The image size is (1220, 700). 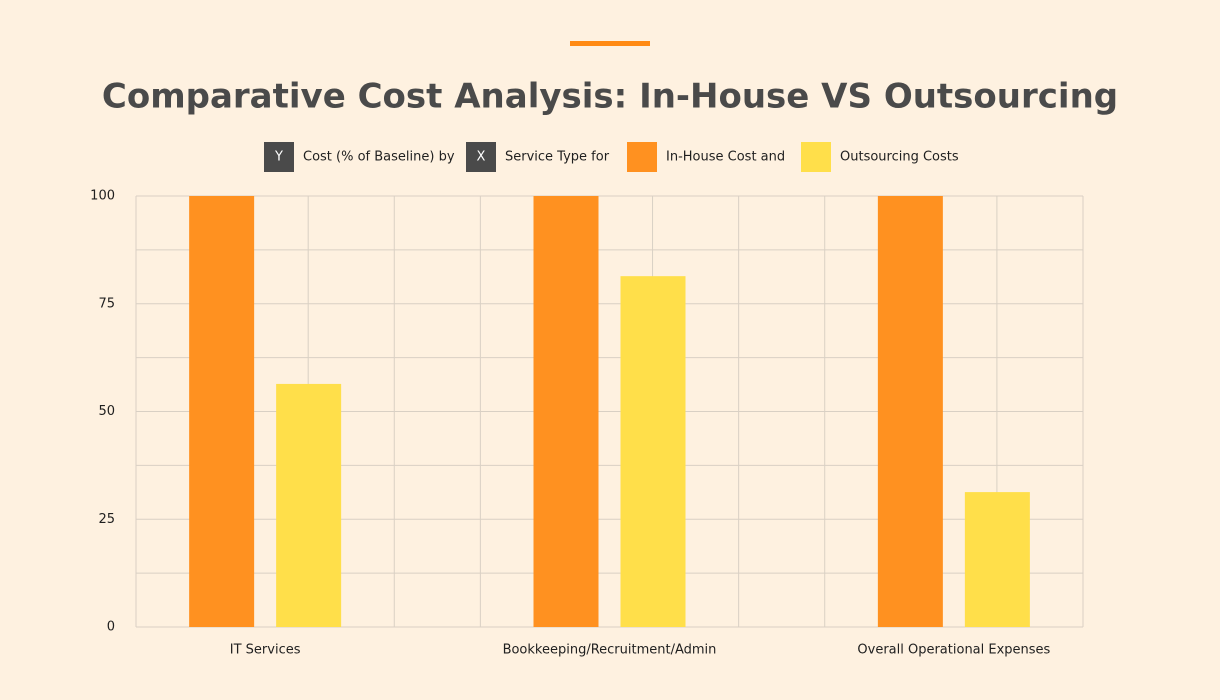 I want to click on axis-badge-text: X, so click(x=481, y=157).